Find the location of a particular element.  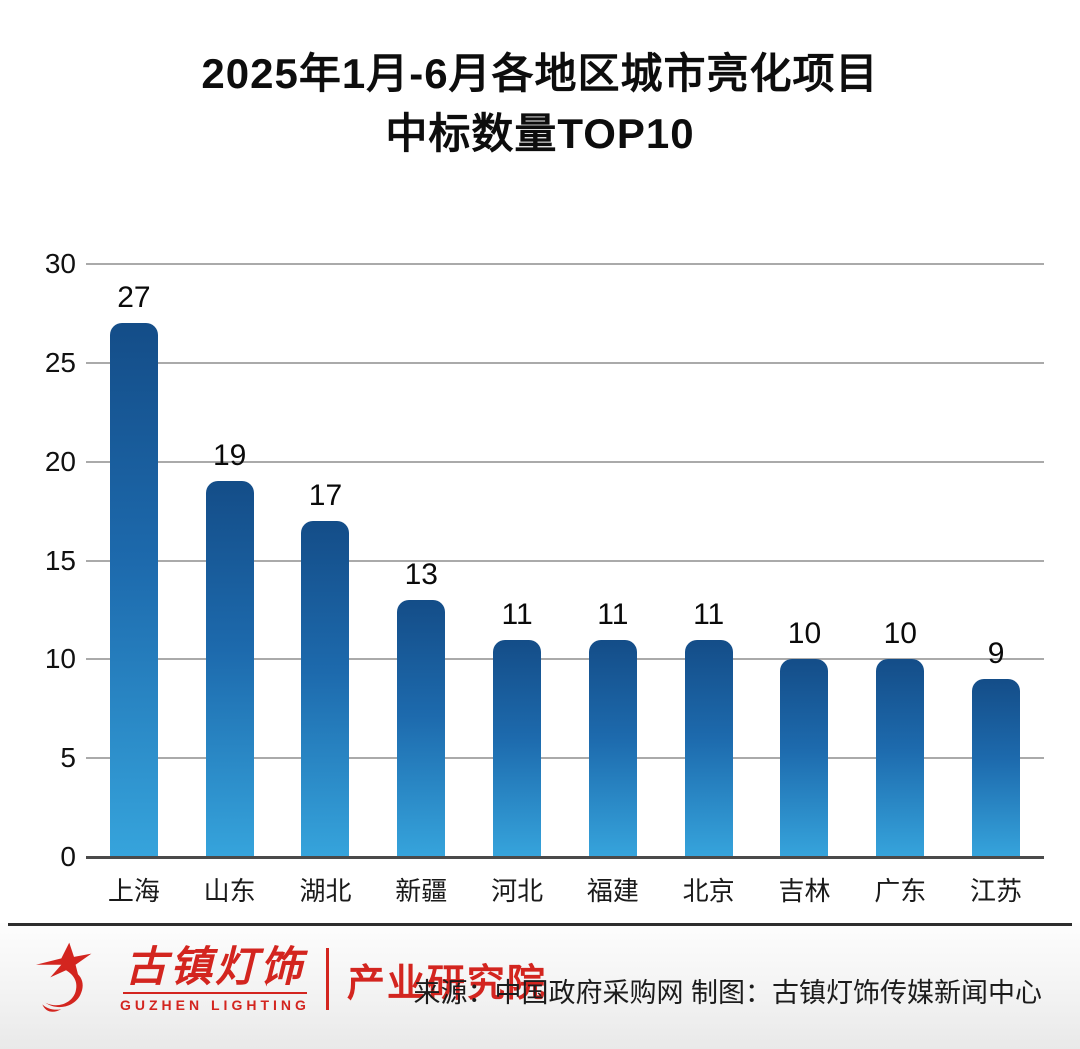

bar-column: 17 湖北 is located at coordinates (326, 585).